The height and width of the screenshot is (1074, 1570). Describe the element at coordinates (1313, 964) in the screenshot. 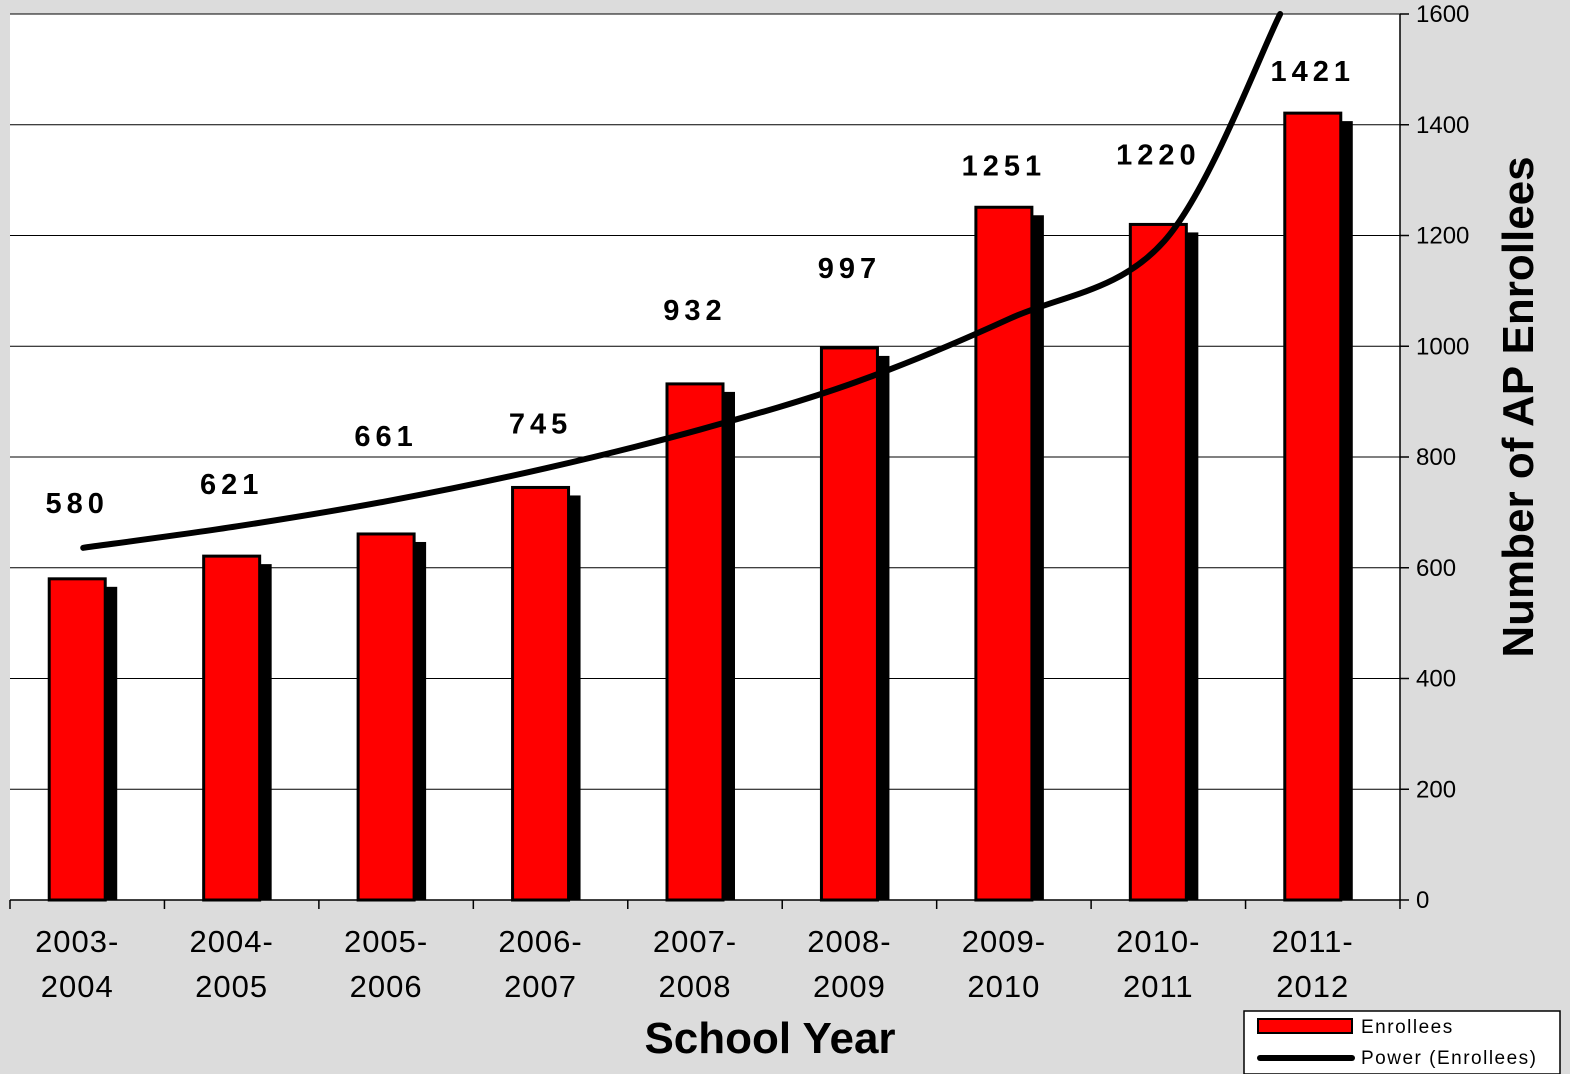

I see `x-tick-label: 2011-2012` at that location.